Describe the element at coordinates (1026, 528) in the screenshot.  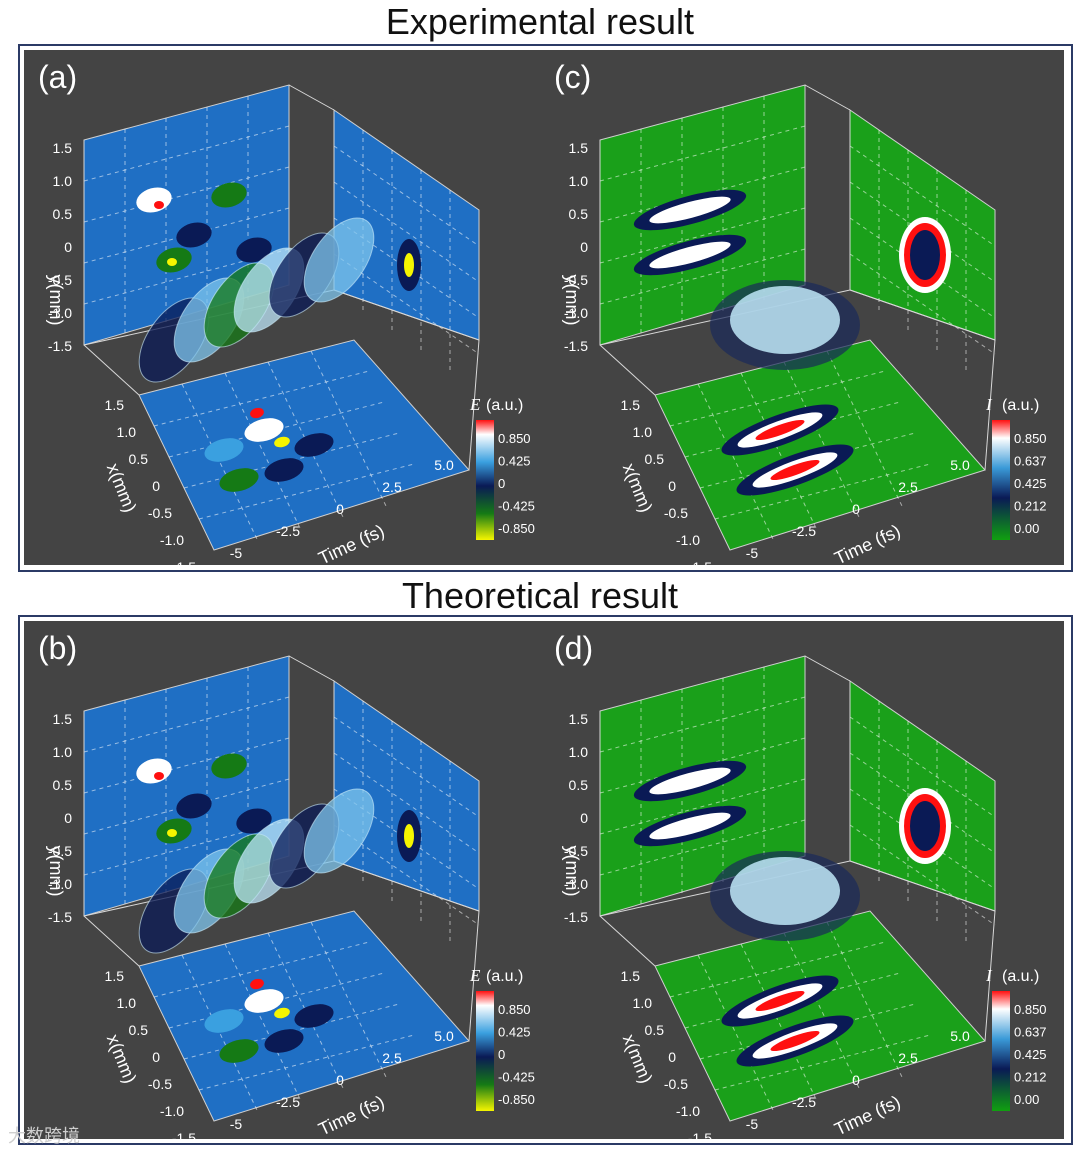
I see `colorbar-tick: 0.00` at that location.